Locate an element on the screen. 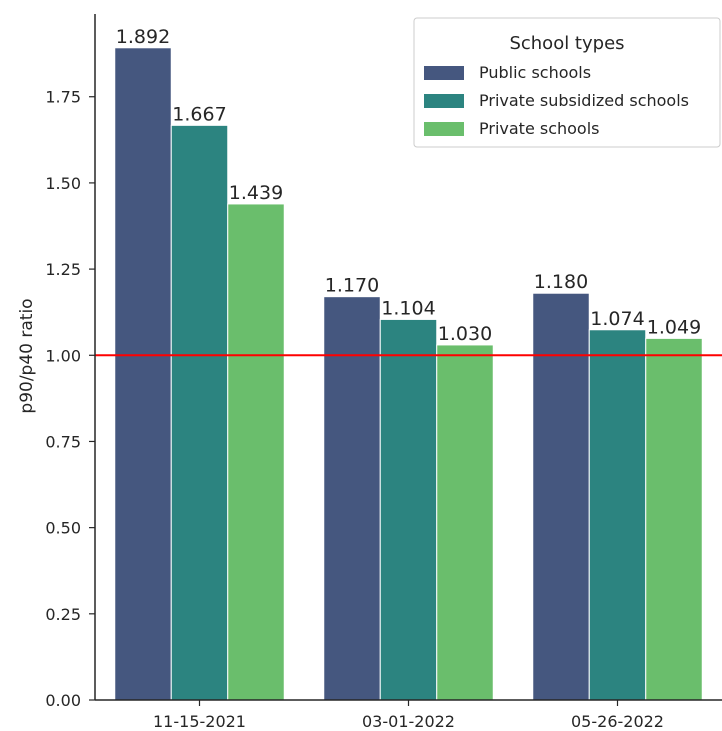 The image size is (722, 731). x-axis: 11-15-2021 03-01-2022 05-26-2022 is located at coordinates (408, 715).